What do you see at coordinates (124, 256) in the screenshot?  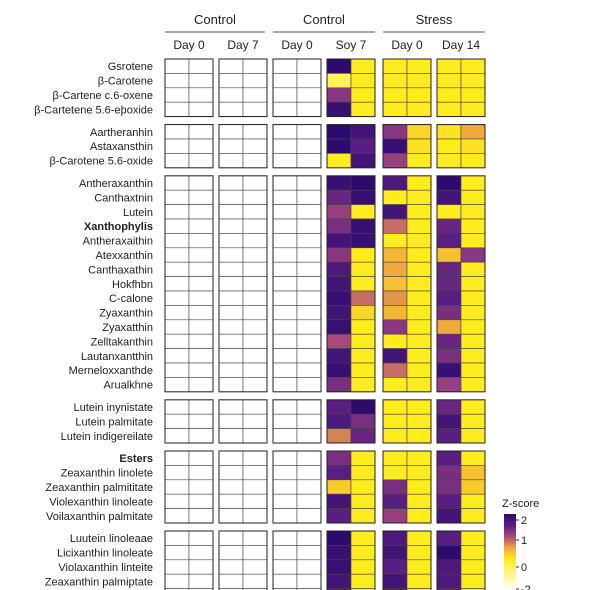 I see `row-label: Atexxanthin` at bounding box center [124, 256].